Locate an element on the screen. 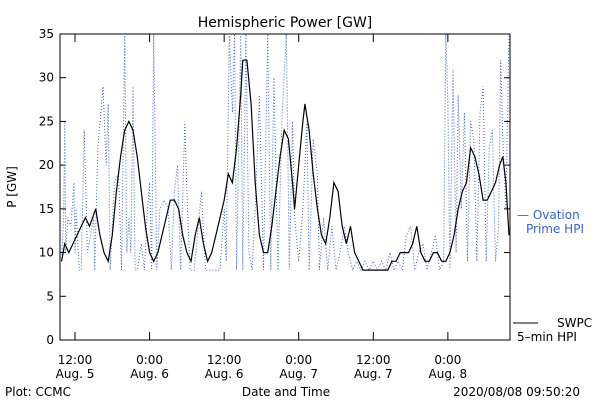  legend-ovation-line1: — Ovation is located at coordinates (548, 215).